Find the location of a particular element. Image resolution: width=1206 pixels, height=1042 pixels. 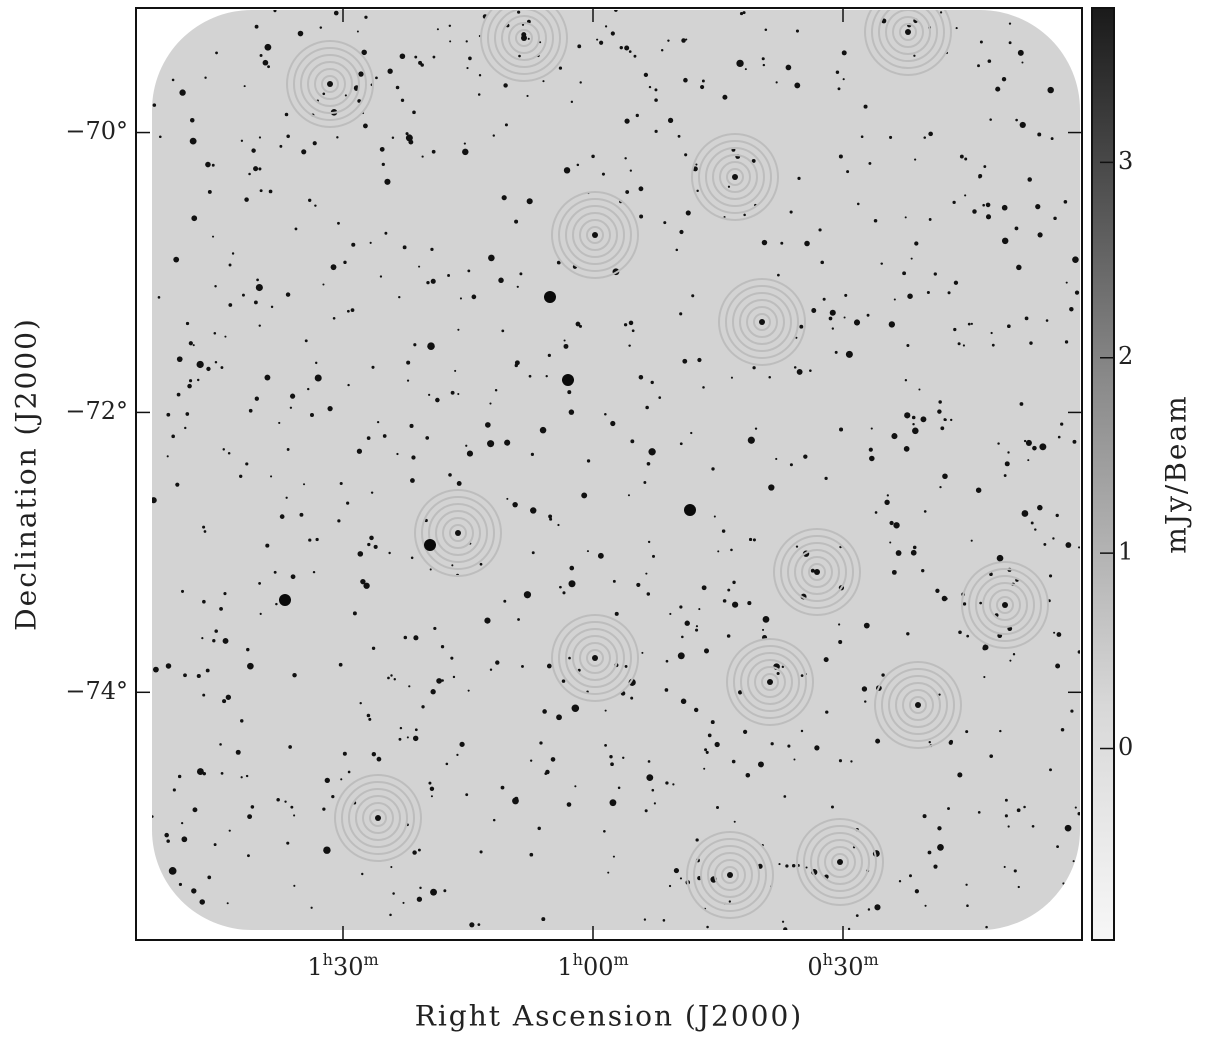

colorbar is located at coordinates (1103, 474).